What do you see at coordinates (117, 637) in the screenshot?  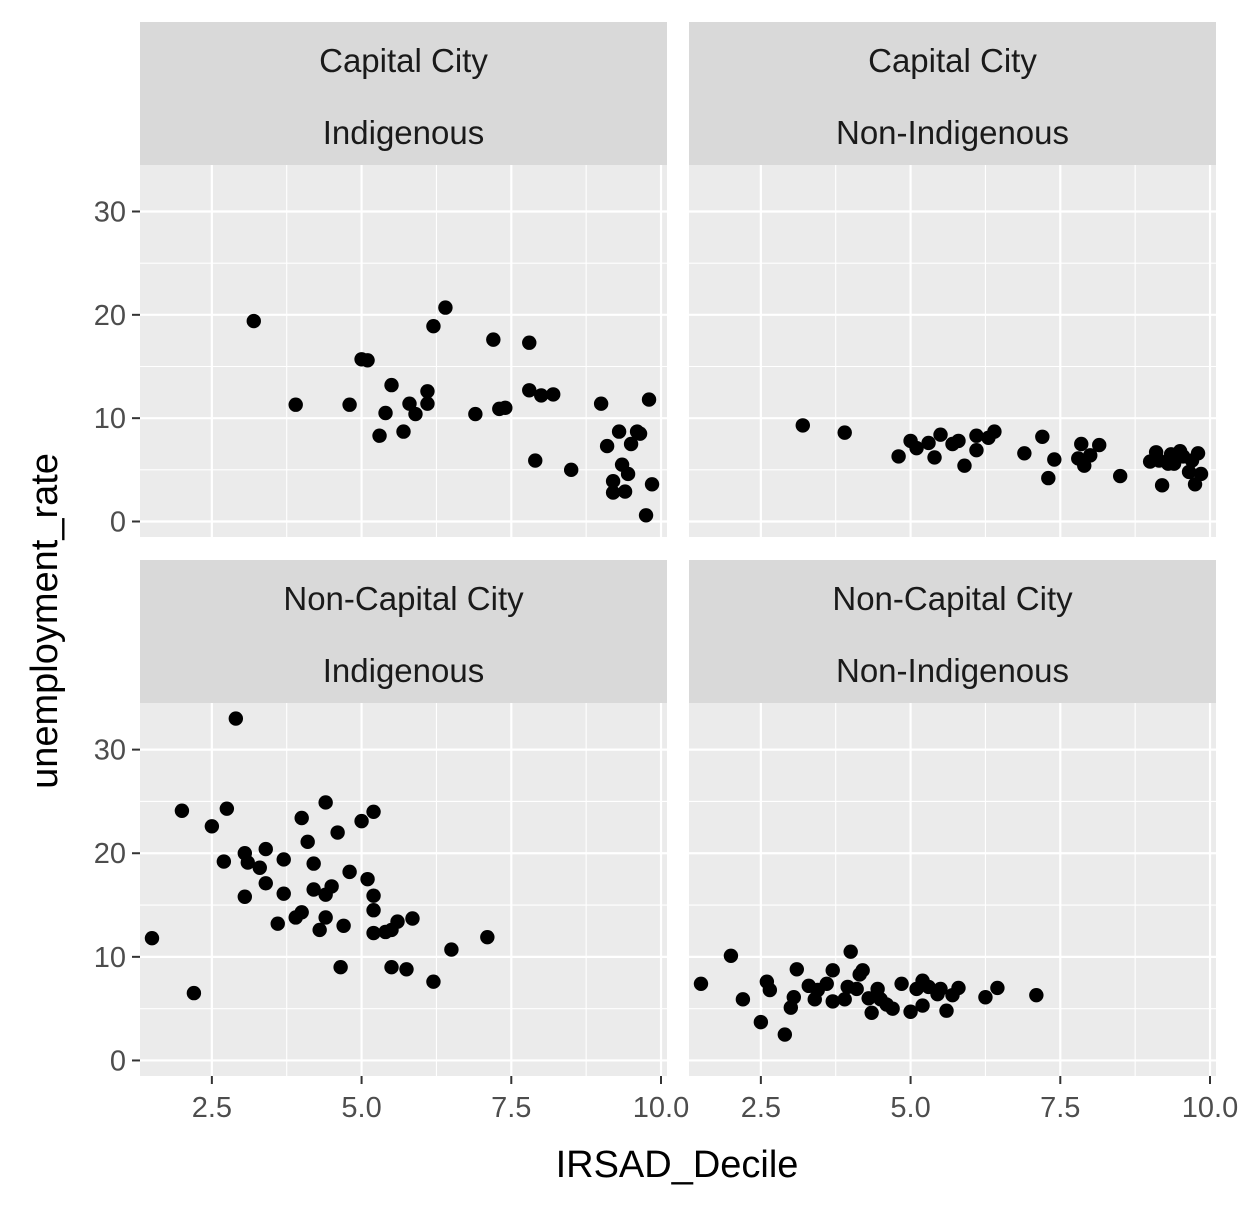 I see `y-axis: 0 10 20 30 0 10 20 30` at bounding box center [117, 637].